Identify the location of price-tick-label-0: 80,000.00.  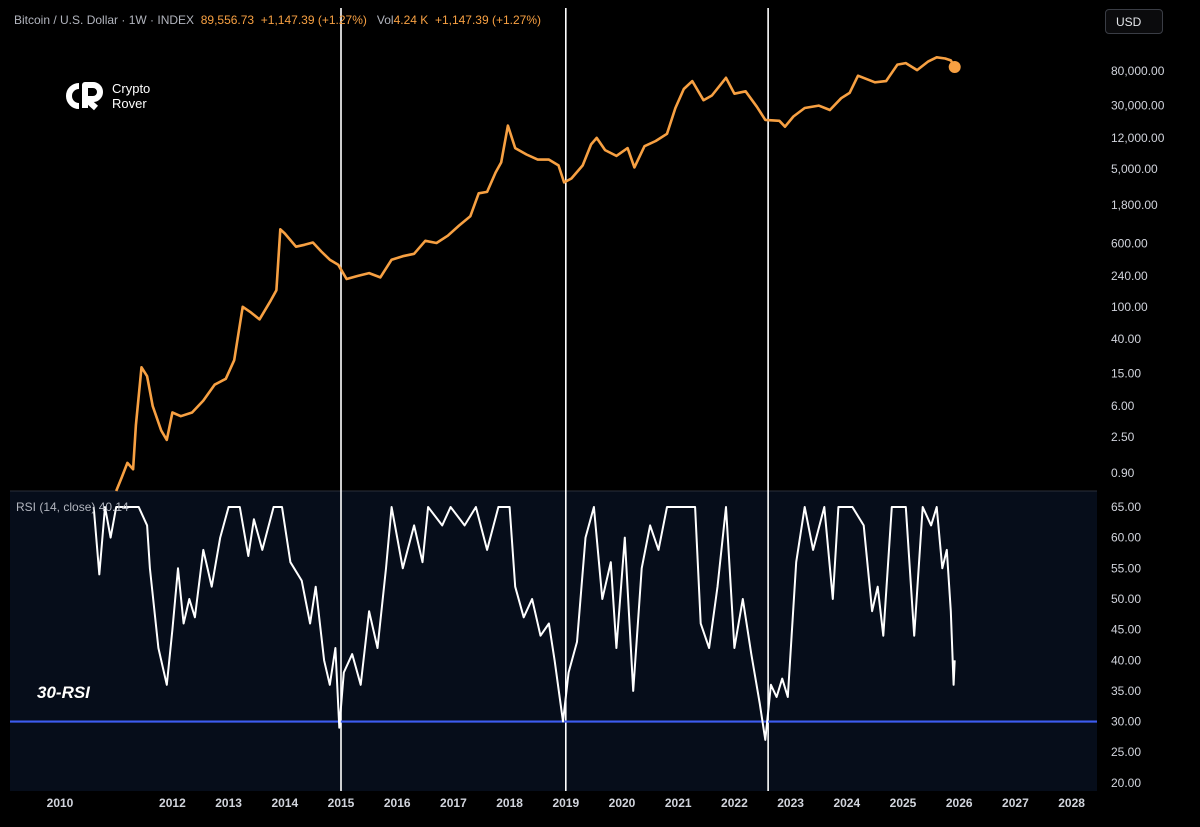
(1138, 71).